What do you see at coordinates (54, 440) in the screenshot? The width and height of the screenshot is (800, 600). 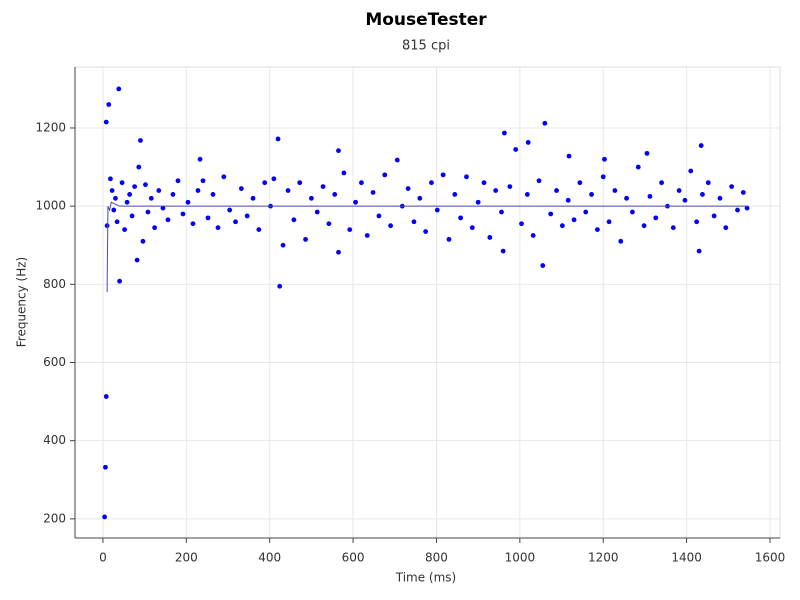 I see `y-tick-label: 400` at bounding box center [54, 440].